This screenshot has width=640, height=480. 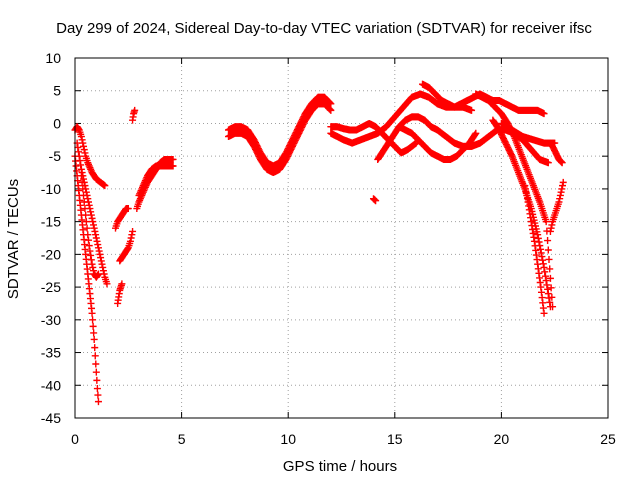 I want to click on y-tick-label: -15, so click(x=51, y=222).